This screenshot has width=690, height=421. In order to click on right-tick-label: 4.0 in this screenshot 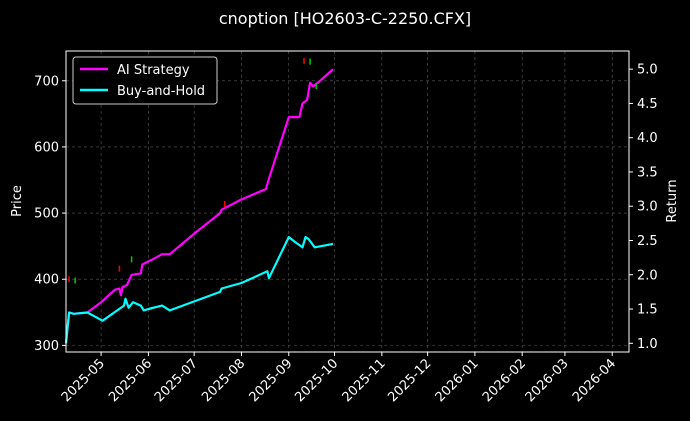, I will do `click(647, 138)`.